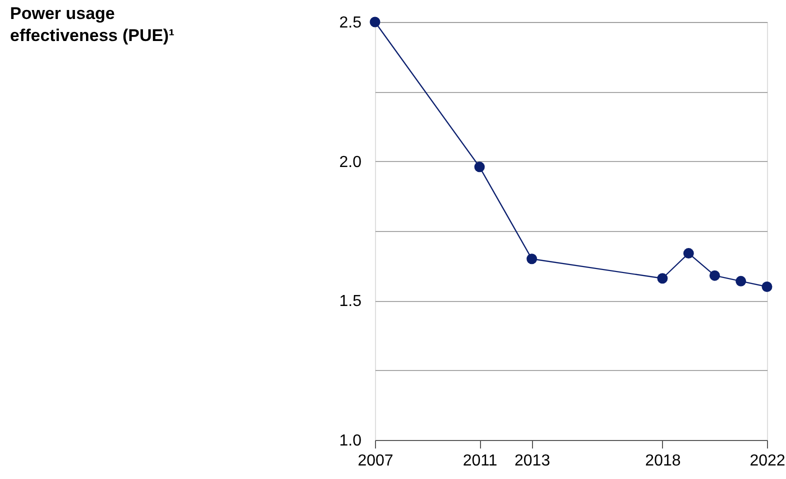 The image size is (786, 479). Describe the element at coordinates (350, 441) in the screenshot. I see `y-tick-label: 1.0` at that location.